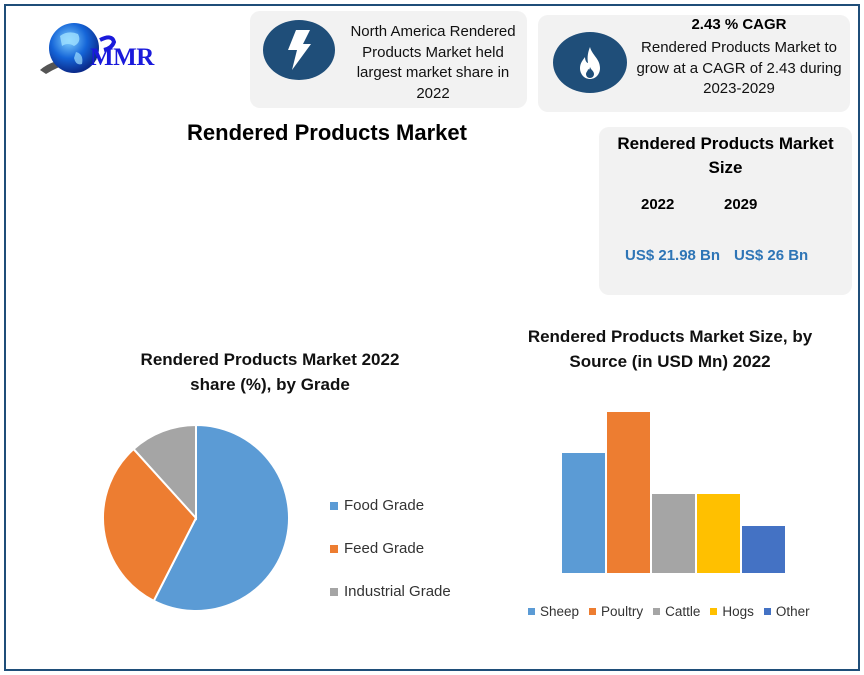  What do you see at coordinates (658, 204) in the screenshot?
I see `year-start: 2022` at bounding box center [658, 204].